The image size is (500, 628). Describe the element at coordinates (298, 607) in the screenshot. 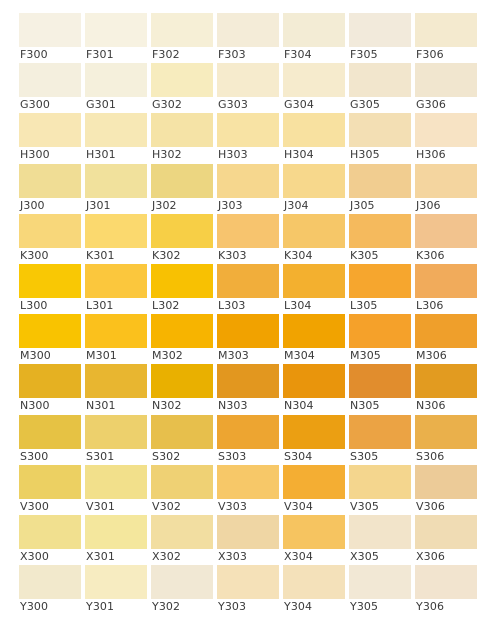

I see `swatch-label-y304: Y304` at that location.